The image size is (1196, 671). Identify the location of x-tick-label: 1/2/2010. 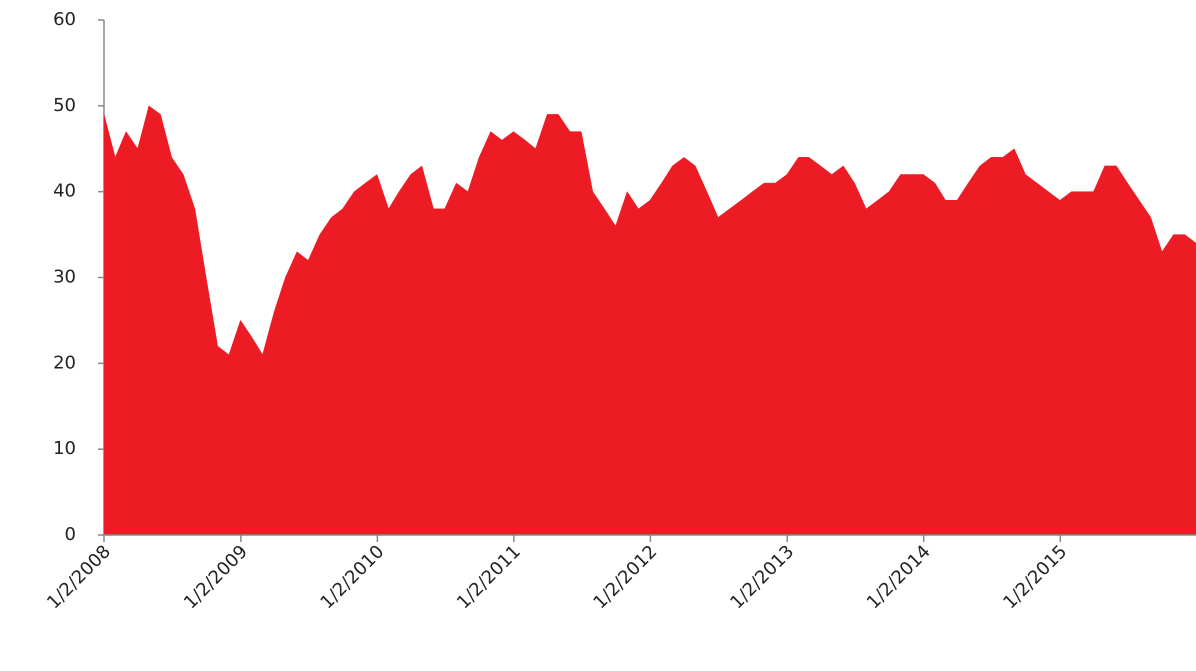
(352, 577).